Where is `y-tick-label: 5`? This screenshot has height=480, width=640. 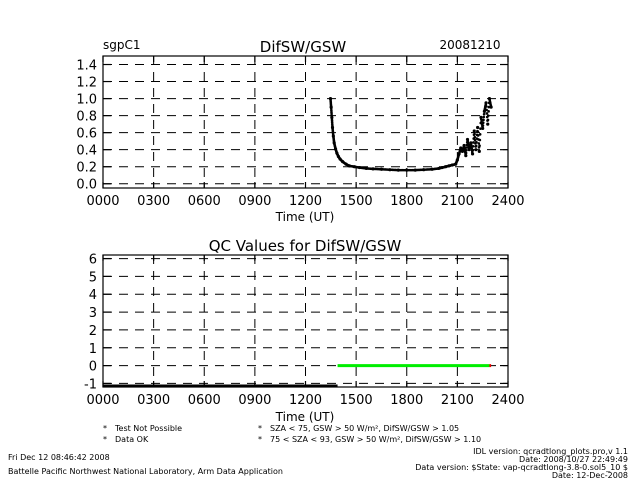
y-tick-label: 5 is located at coordinates (93, 277).